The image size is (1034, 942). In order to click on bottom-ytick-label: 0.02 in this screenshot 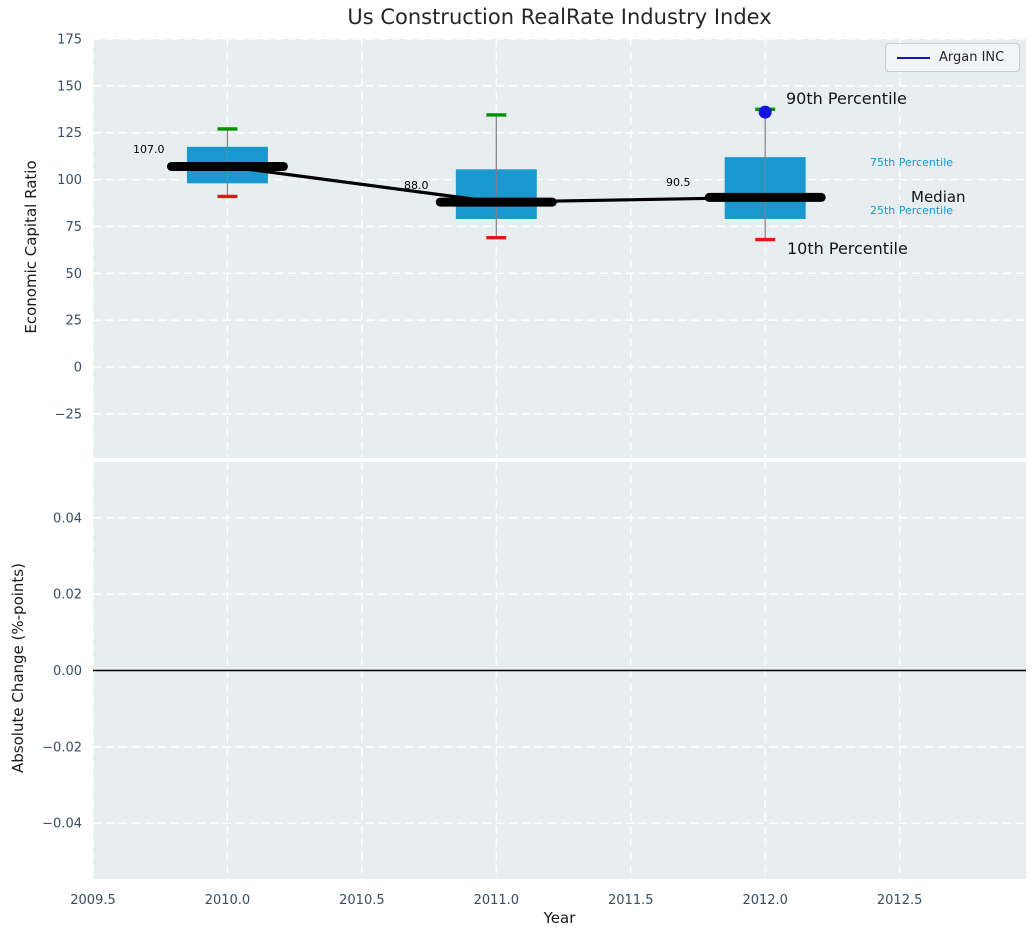, I will do `click(67, 595)`.